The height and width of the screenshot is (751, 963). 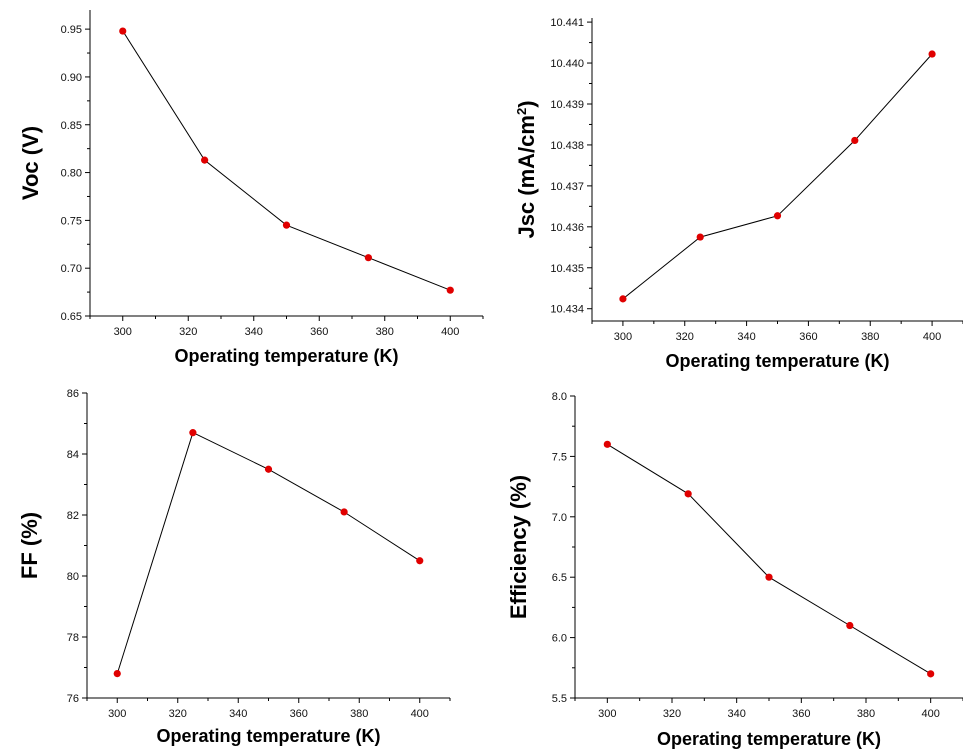 What do you see at coordinates (73, 455) in the screenshot?
I see `y-tick-label: 84` at bounding box center [73, 455].